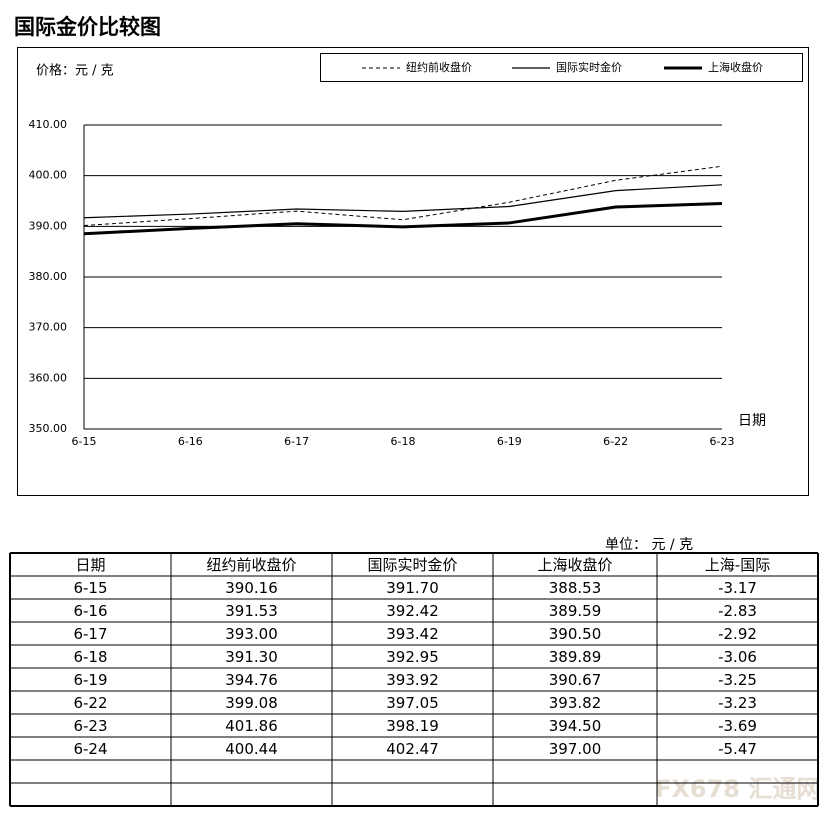 The height and width of the screenshot is (823, 834). What do you see at coordinates (412, 588) in the screenshot?
I see `table-cell: 391.70` at bounding box center [412, 588].